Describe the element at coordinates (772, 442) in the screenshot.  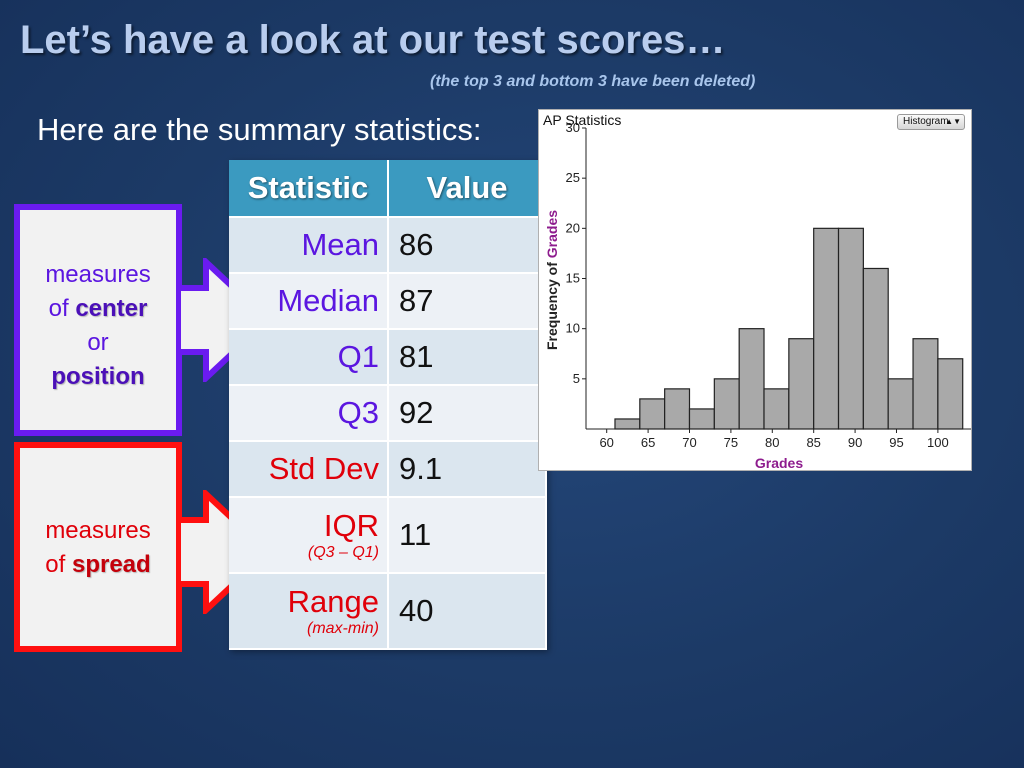
I see `x-tick-label: 80` at that location.